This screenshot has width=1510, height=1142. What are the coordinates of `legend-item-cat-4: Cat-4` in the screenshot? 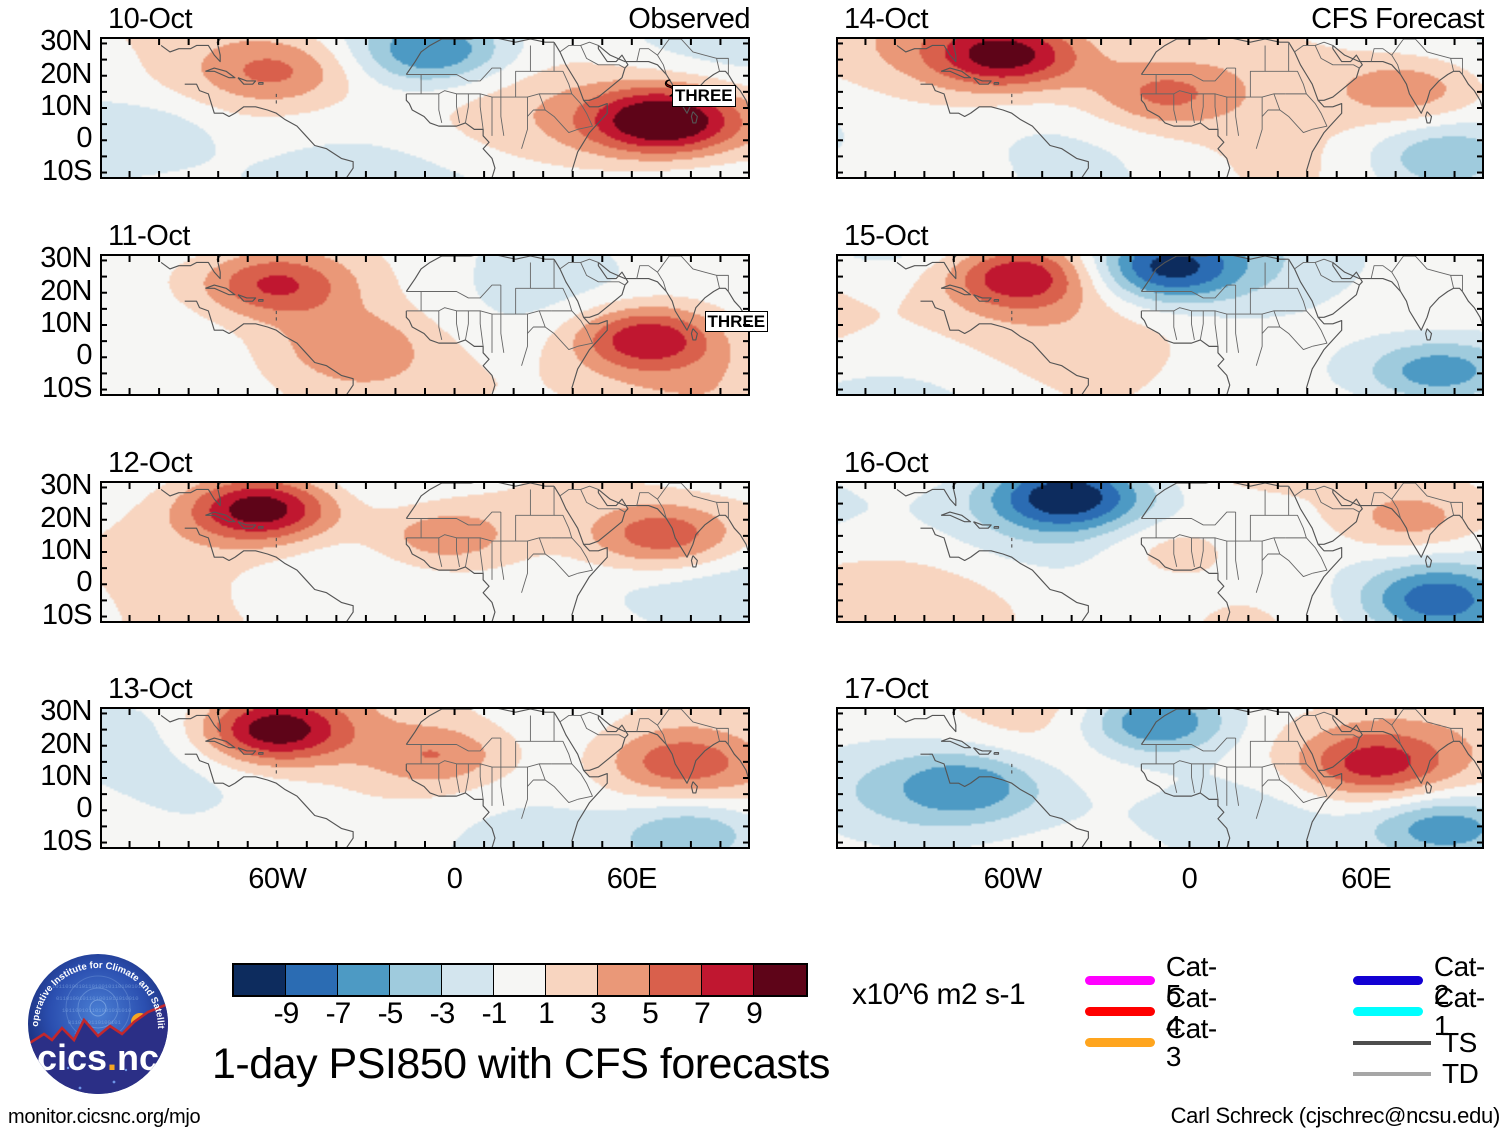 It's located at (1155, 1011).